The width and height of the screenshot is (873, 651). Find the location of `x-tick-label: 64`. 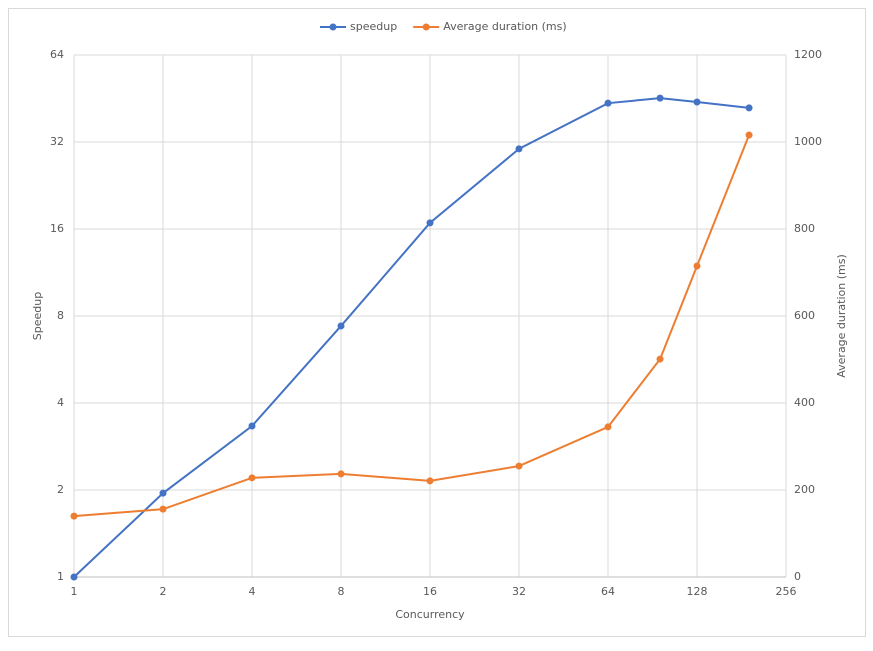

x-tick-label: 64 is located at coordinates (608, 591).